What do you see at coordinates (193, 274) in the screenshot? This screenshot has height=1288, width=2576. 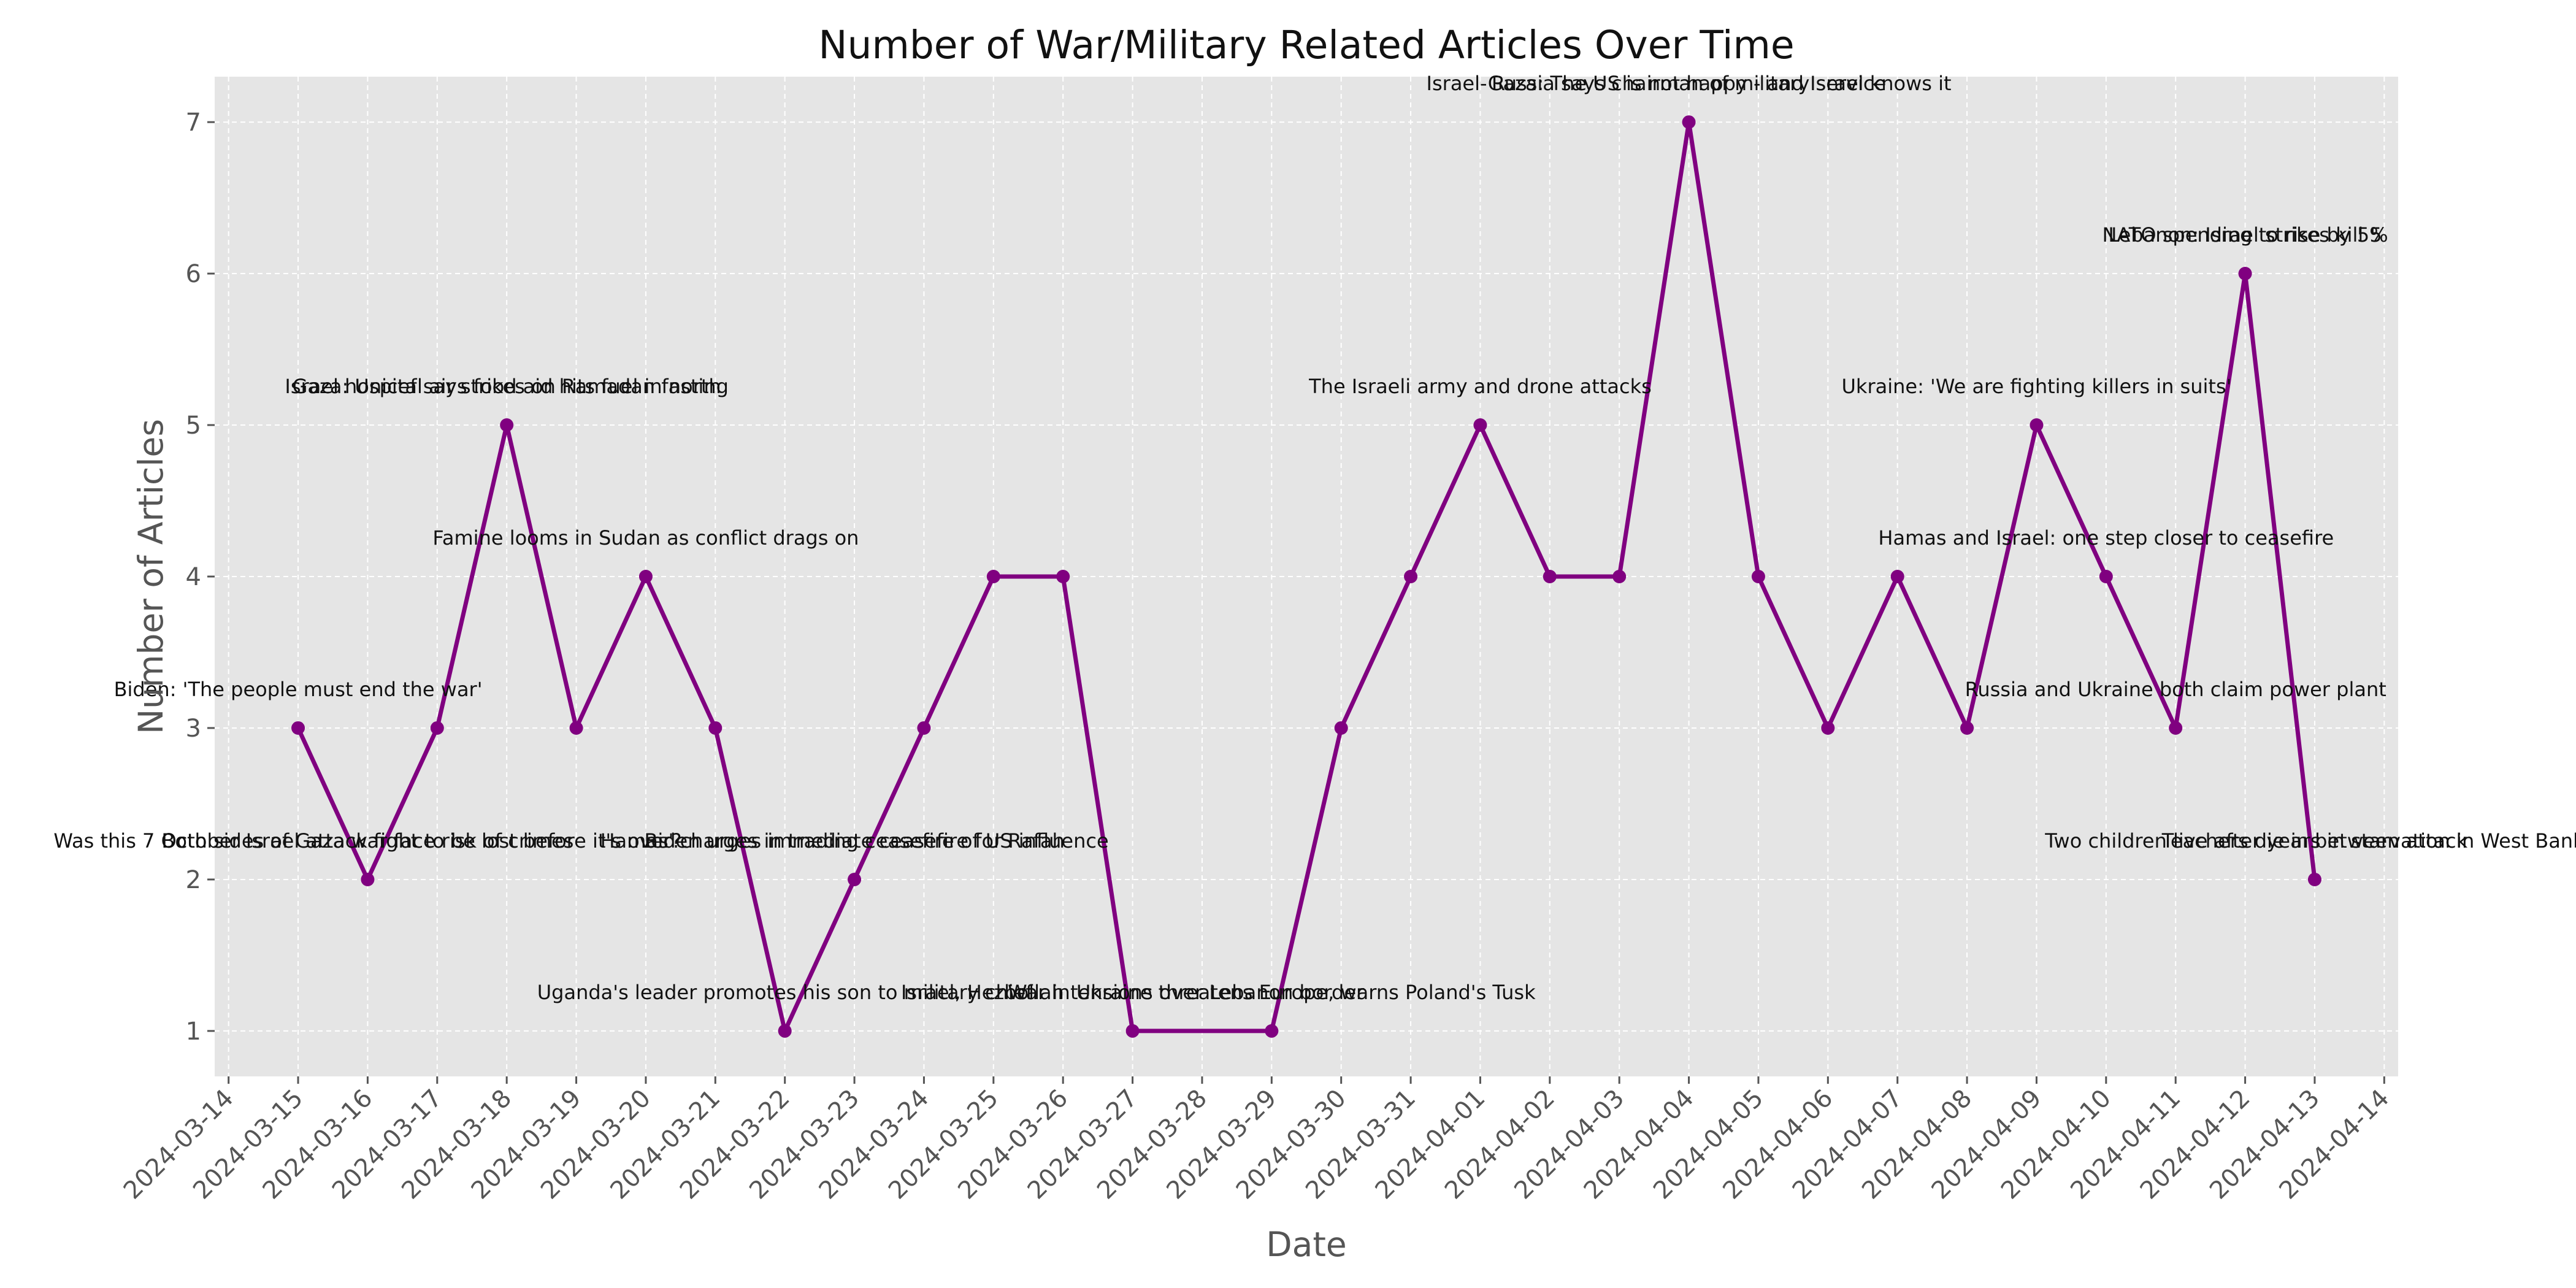 I see `y-tick-label: 6` at bounding box center [193, 274].